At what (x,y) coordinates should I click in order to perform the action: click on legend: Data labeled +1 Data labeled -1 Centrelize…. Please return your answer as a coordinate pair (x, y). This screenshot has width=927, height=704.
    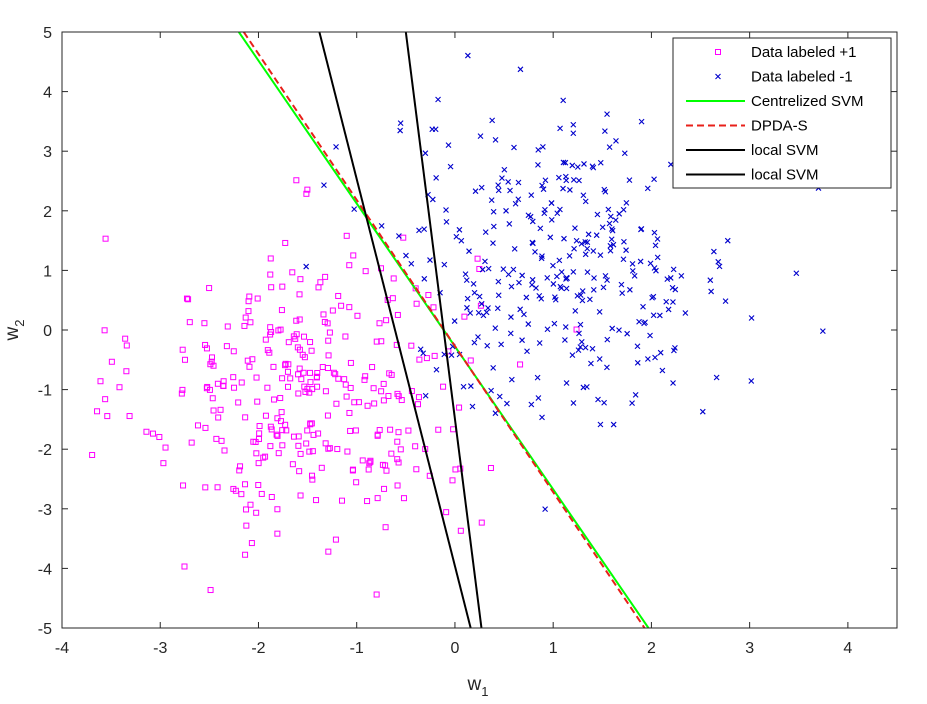
    Looking at the image, I should click on (782, 113).